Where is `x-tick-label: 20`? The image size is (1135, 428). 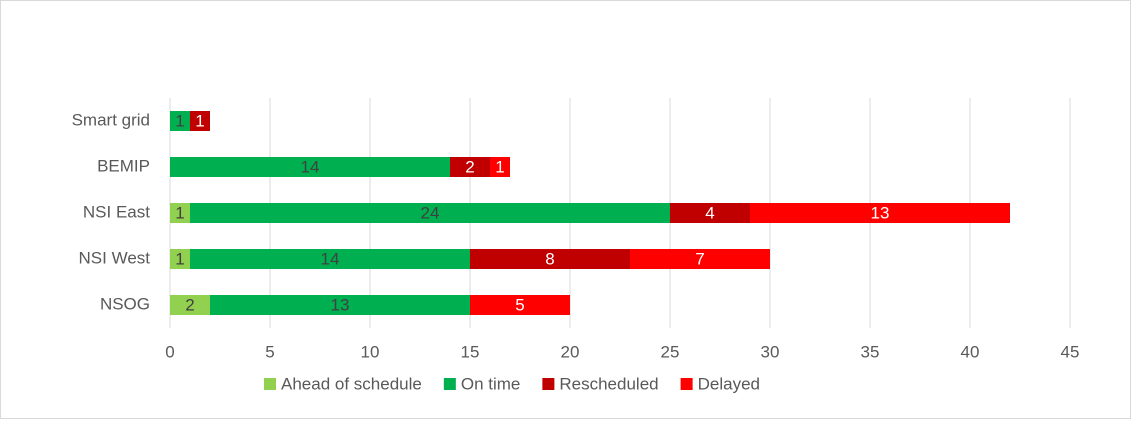
x-tick-label: 20 is located at coordinates (570, 351).